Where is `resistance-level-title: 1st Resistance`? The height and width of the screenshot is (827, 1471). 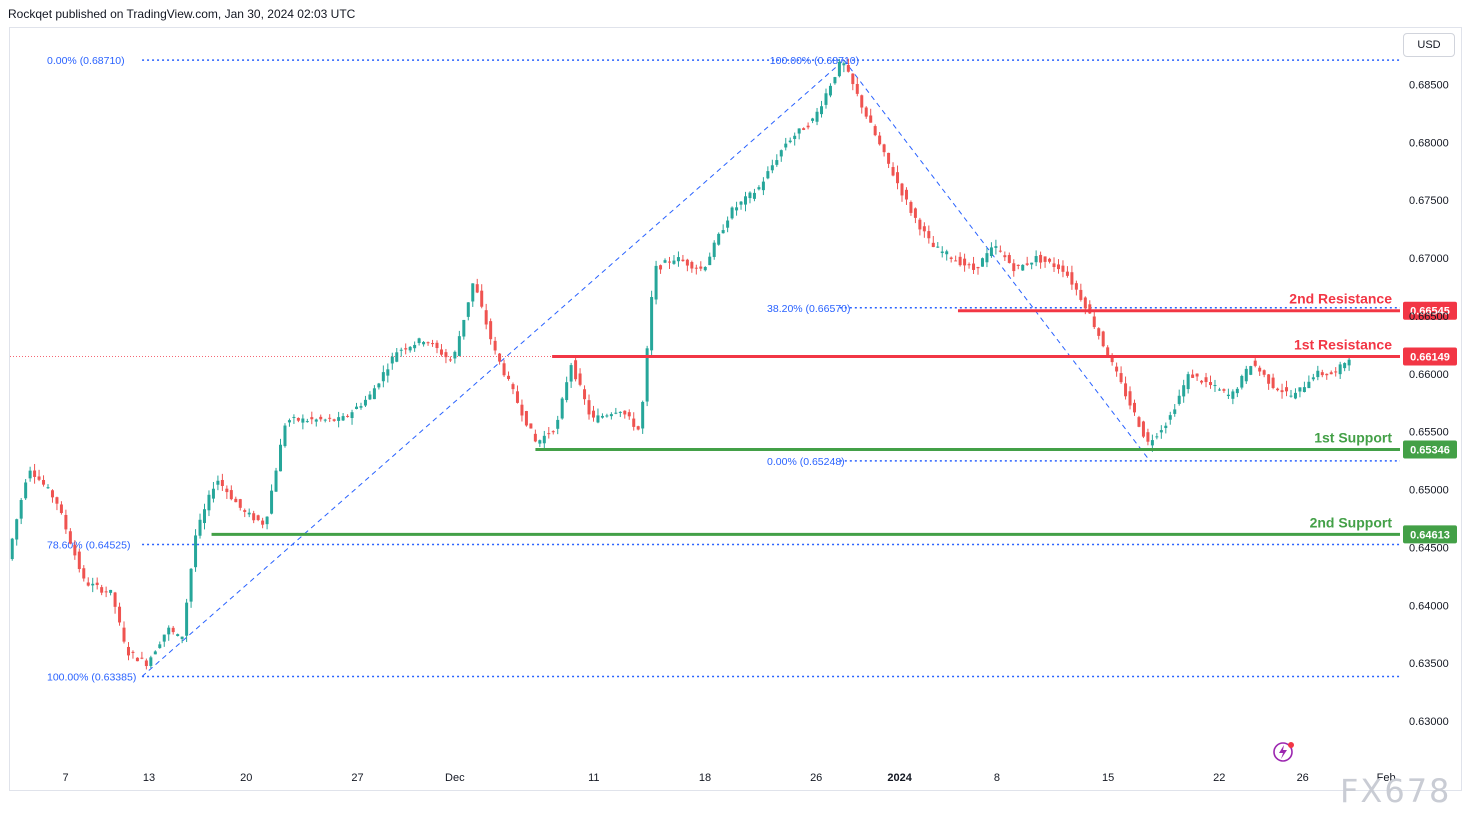
resistance-level-title: 1st Resistance is located at coordinates (1343, 345).